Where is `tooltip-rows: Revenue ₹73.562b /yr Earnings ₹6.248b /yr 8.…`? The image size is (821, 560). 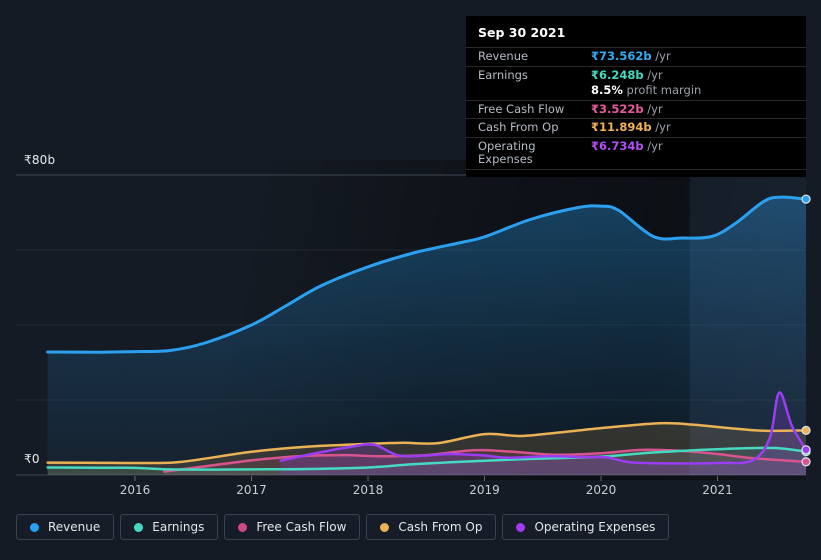
tooltip-rows: Revenue ₹73.562b /yr Earnings ₹6.248b /yr 8.… is located at coordinates (636, 108).